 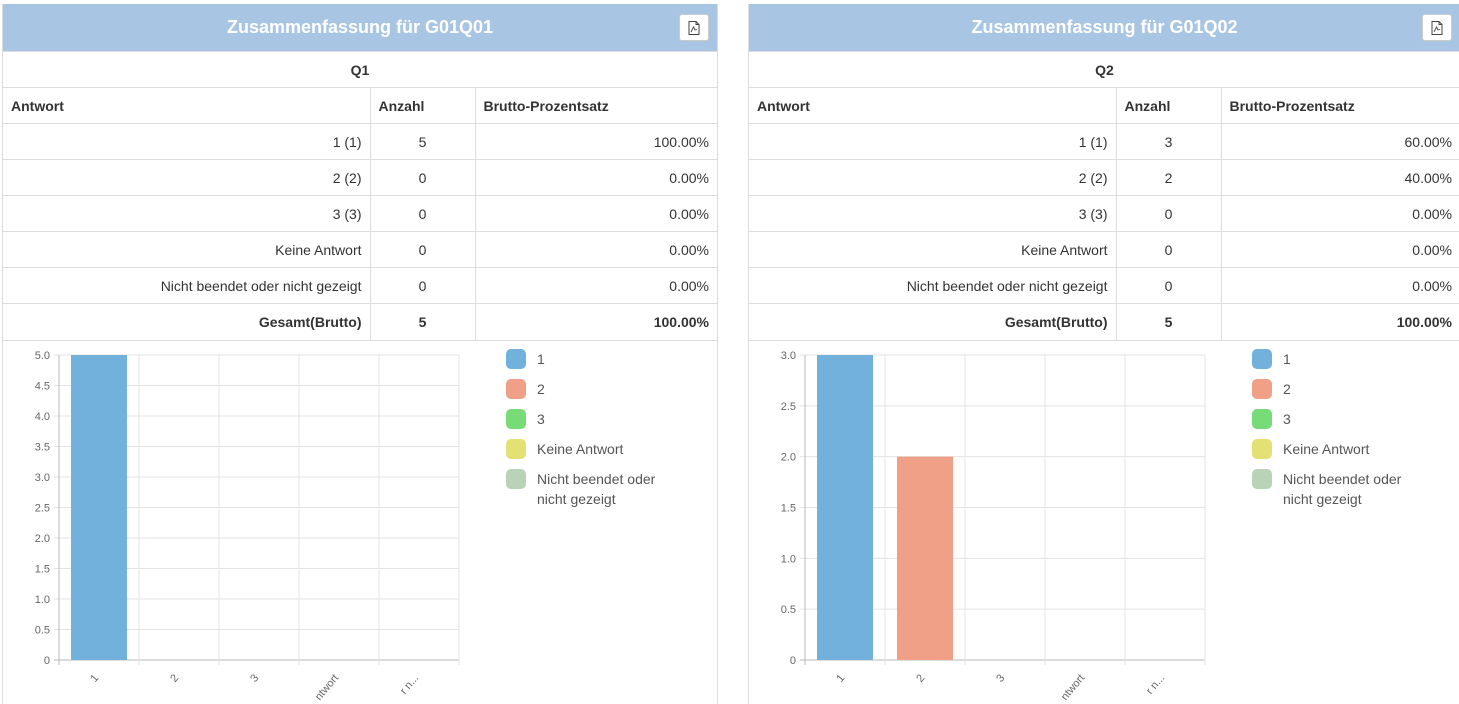 What do you see at coordinates (186, 249) in the screenshot?
I see `answer-cell: Keine Antwort` at bounding box center [186, 249].